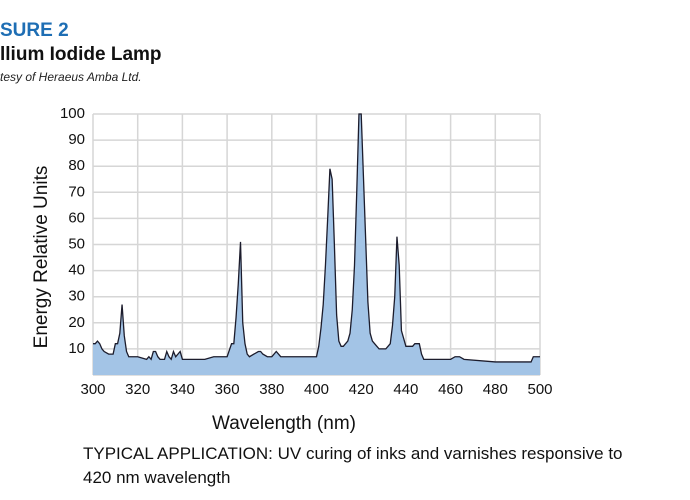 The width and height of the screenshot is (690, 500). What do you see at coordinates (76, 191) in the screenshot?
I see `y-tick-label: 70` at bounding box center [76, 191].